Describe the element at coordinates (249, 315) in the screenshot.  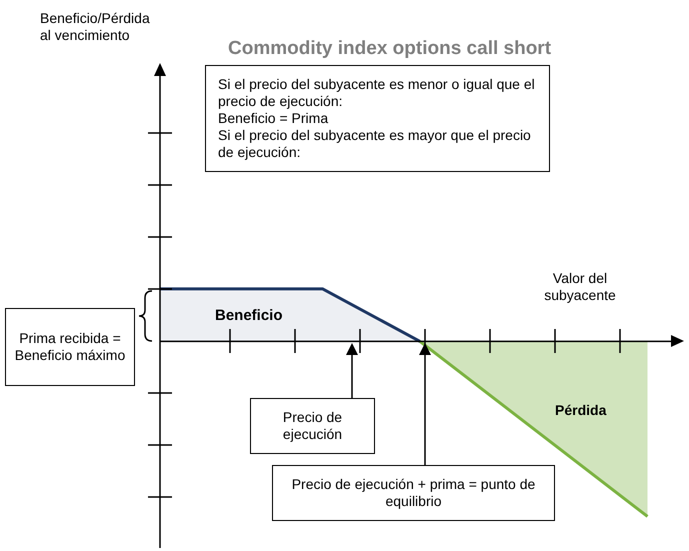
I see `annotation: Beneficio` at that location.